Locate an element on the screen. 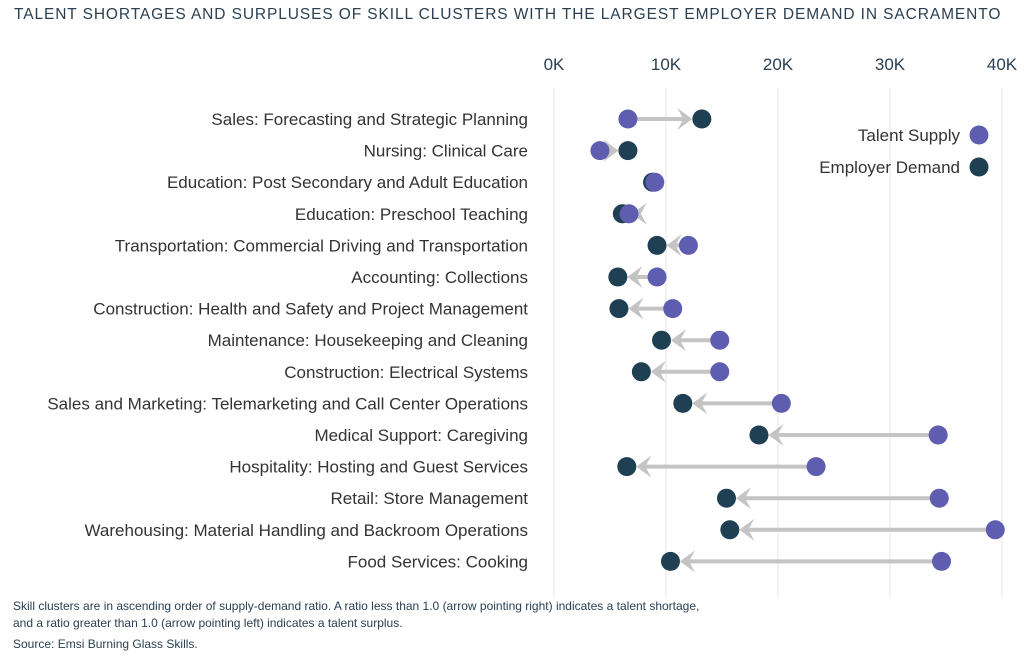  category-label: Accounting: Collections is located at coordinates (439, 277).